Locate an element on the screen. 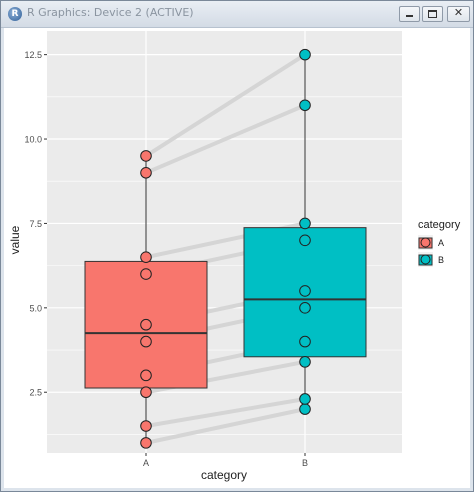 The width and height of the screenshot is (474, 492). close-icon: ✕ is located at coordinates (458, 12).